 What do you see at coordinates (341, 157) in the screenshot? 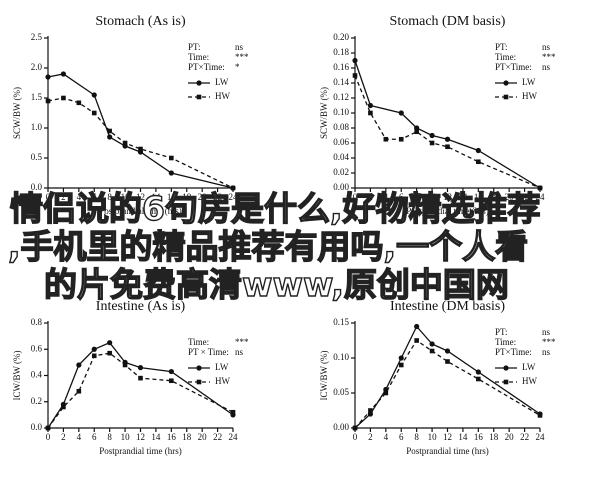
I see `y-tick-label: 0.04` at bounding box center [341, 157].